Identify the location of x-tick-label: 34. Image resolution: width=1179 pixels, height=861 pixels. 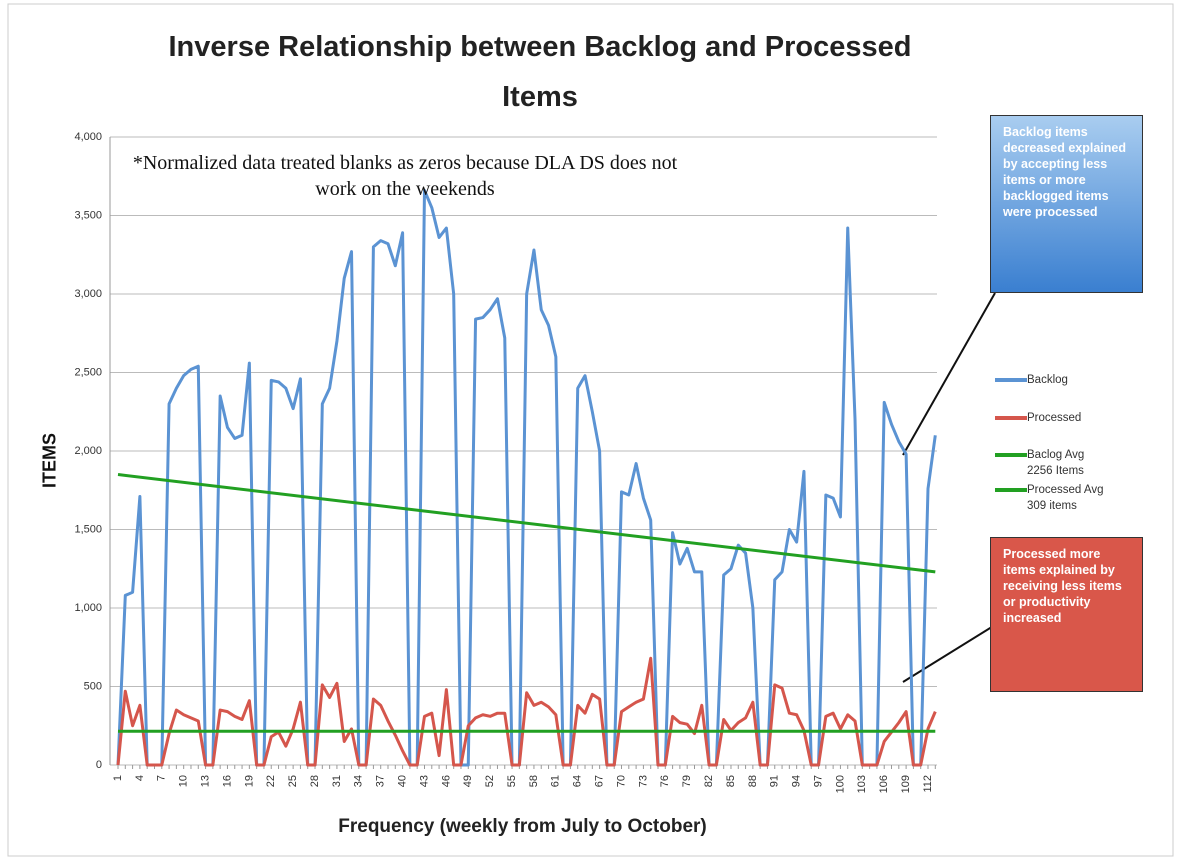
(359, 781).